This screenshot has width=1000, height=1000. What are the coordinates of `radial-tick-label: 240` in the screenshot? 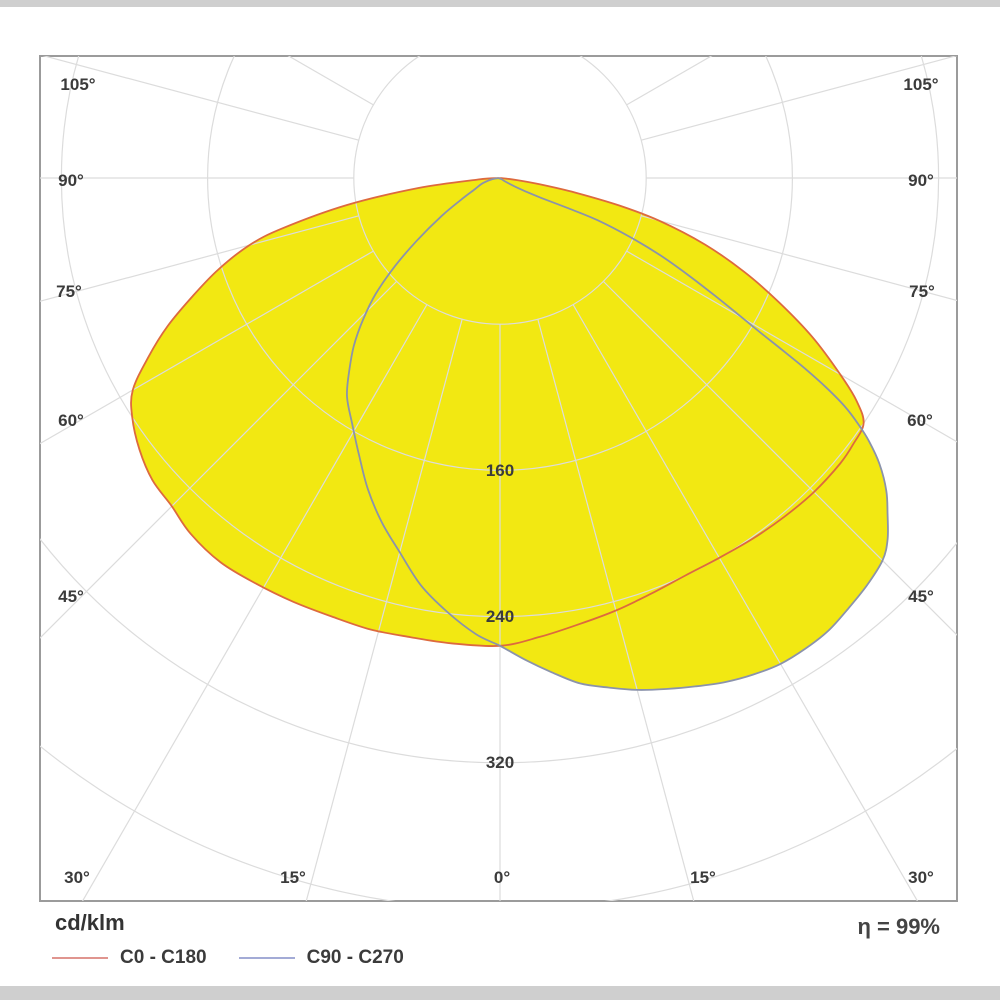 It's located at (500, 616).